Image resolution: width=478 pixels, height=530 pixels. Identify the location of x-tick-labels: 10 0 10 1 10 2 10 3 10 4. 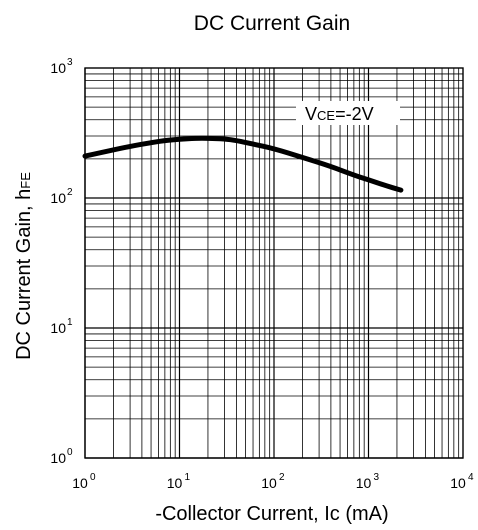
(273, 481).